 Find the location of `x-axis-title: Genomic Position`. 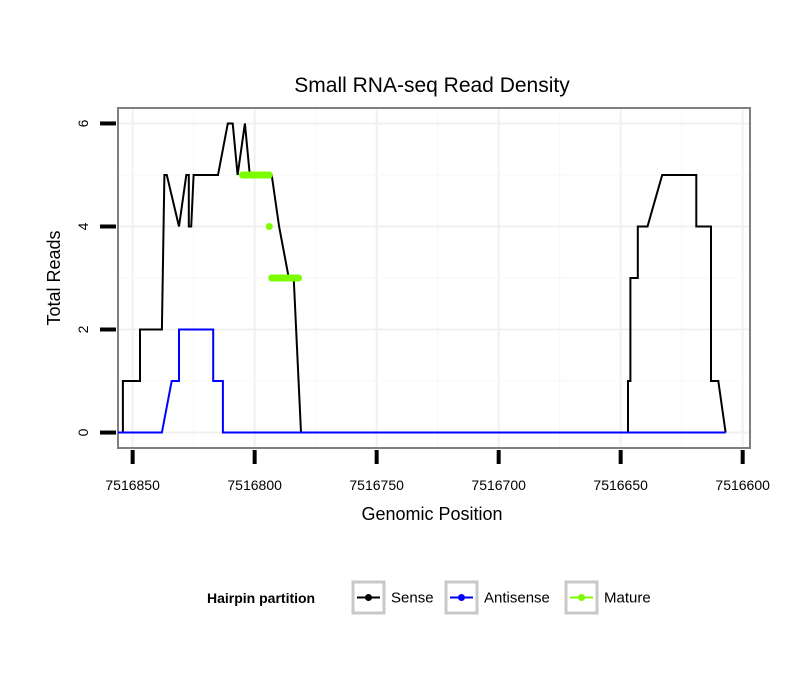

x-axis-title: Genomic Position is located at coordinates (431, 514).